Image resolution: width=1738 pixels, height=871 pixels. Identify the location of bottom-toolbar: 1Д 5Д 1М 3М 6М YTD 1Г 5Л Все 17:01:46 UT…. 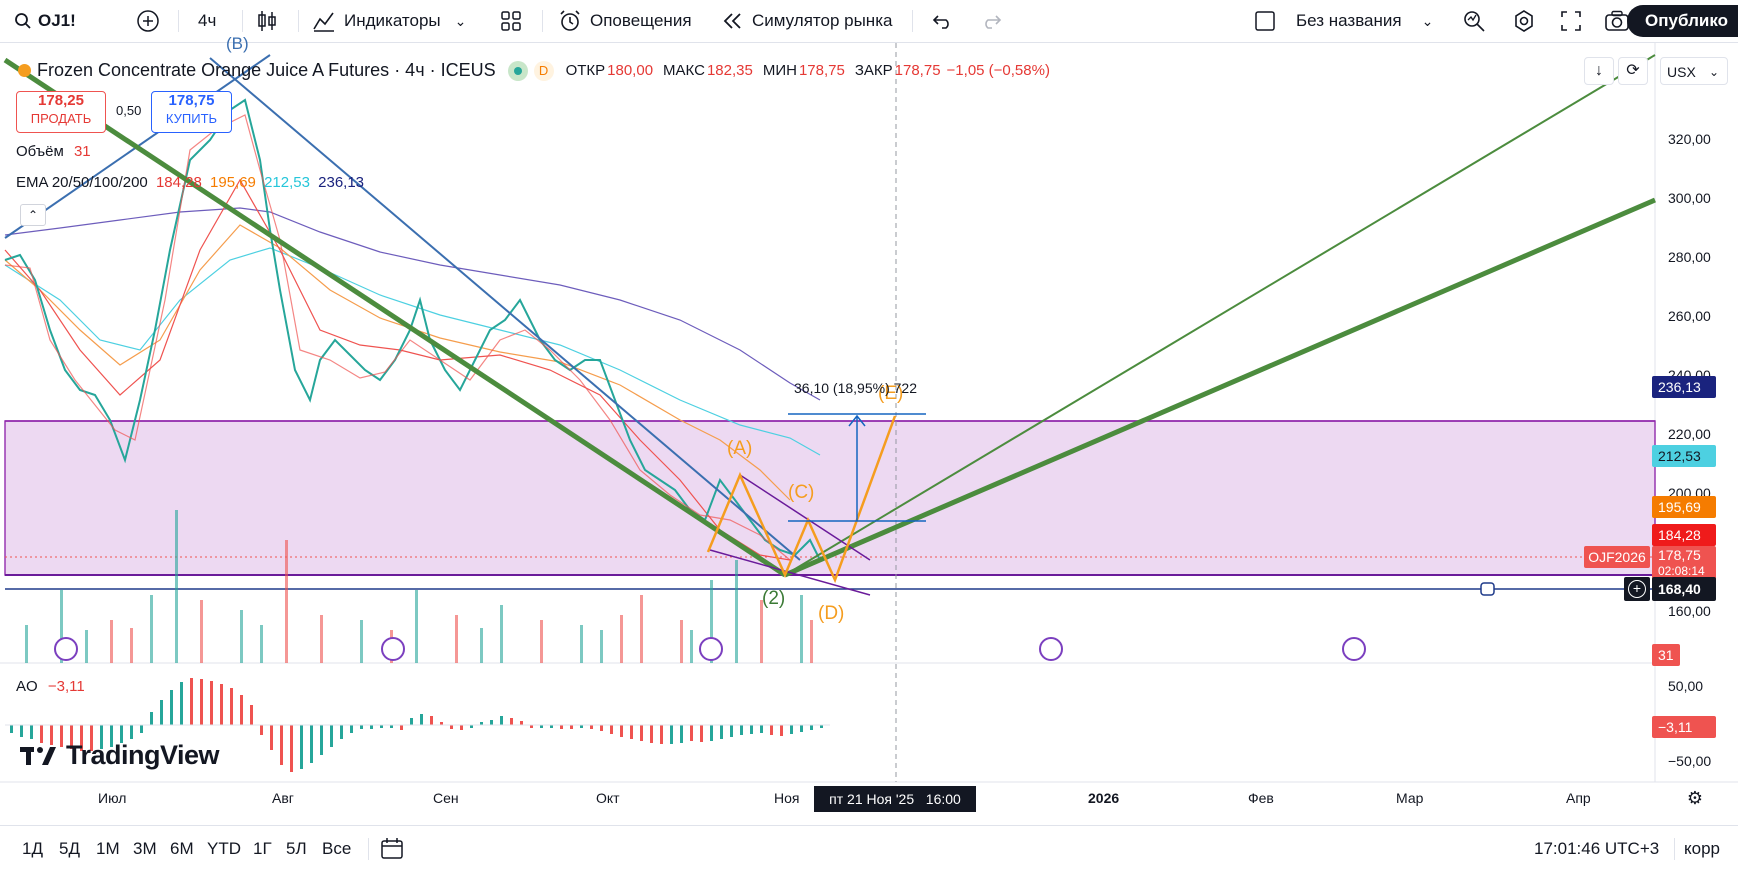
(869, 848).